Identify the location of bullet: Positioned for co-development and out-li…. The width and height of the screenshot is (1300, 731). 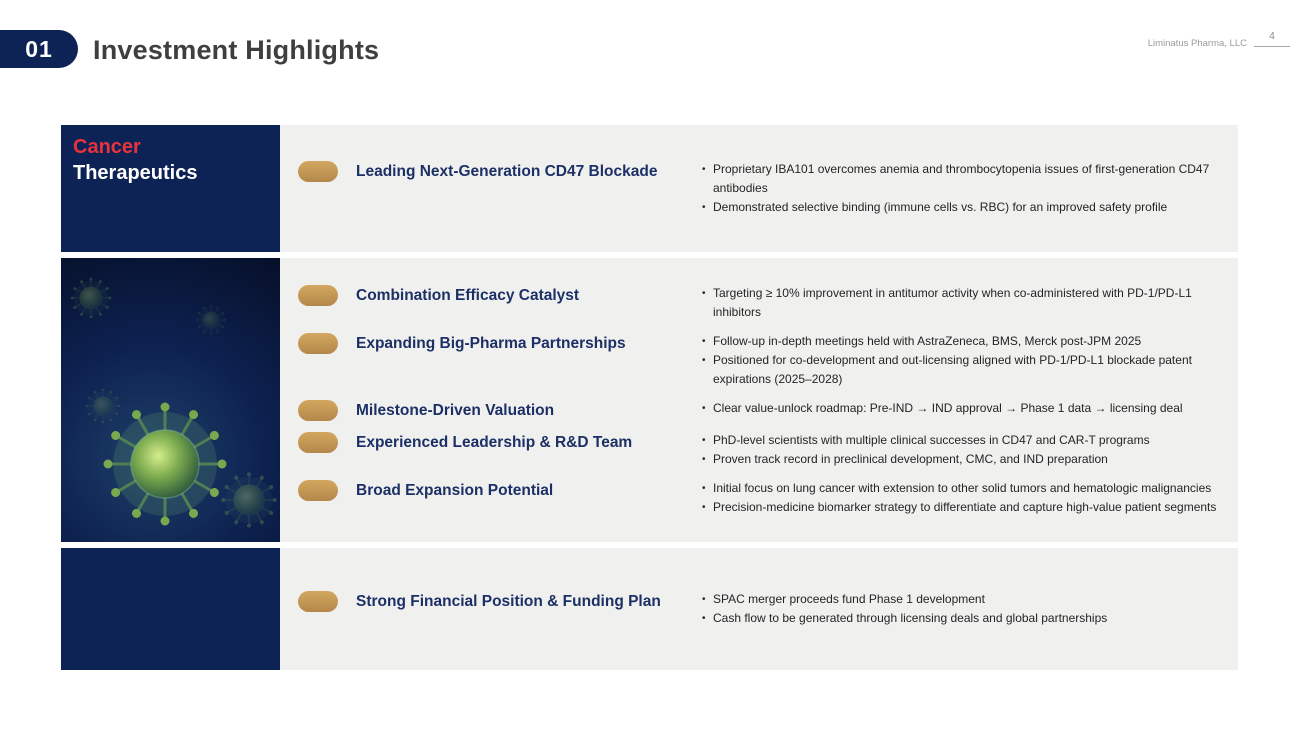
(964, 370).